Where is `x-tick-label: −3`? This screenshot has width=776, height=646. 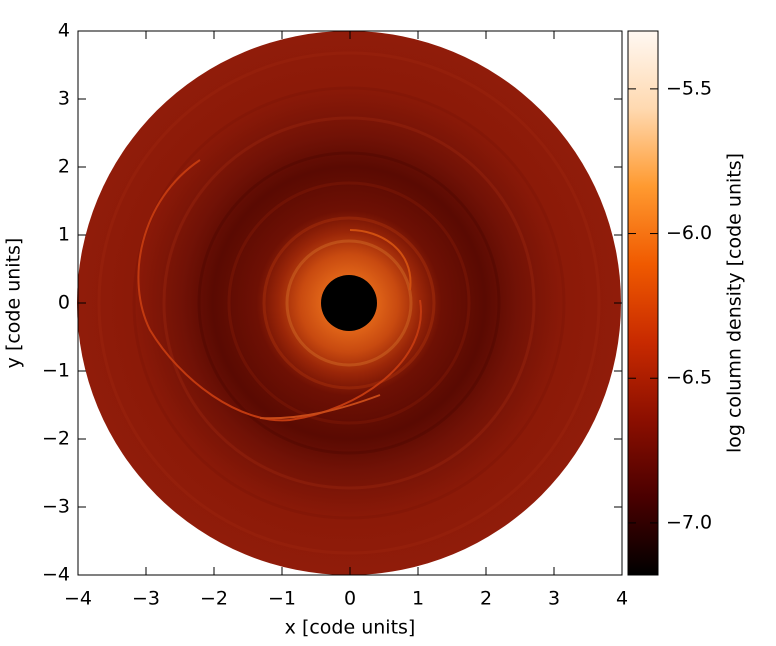 x-tick-label: −3 is located at coordinates (146, 599).